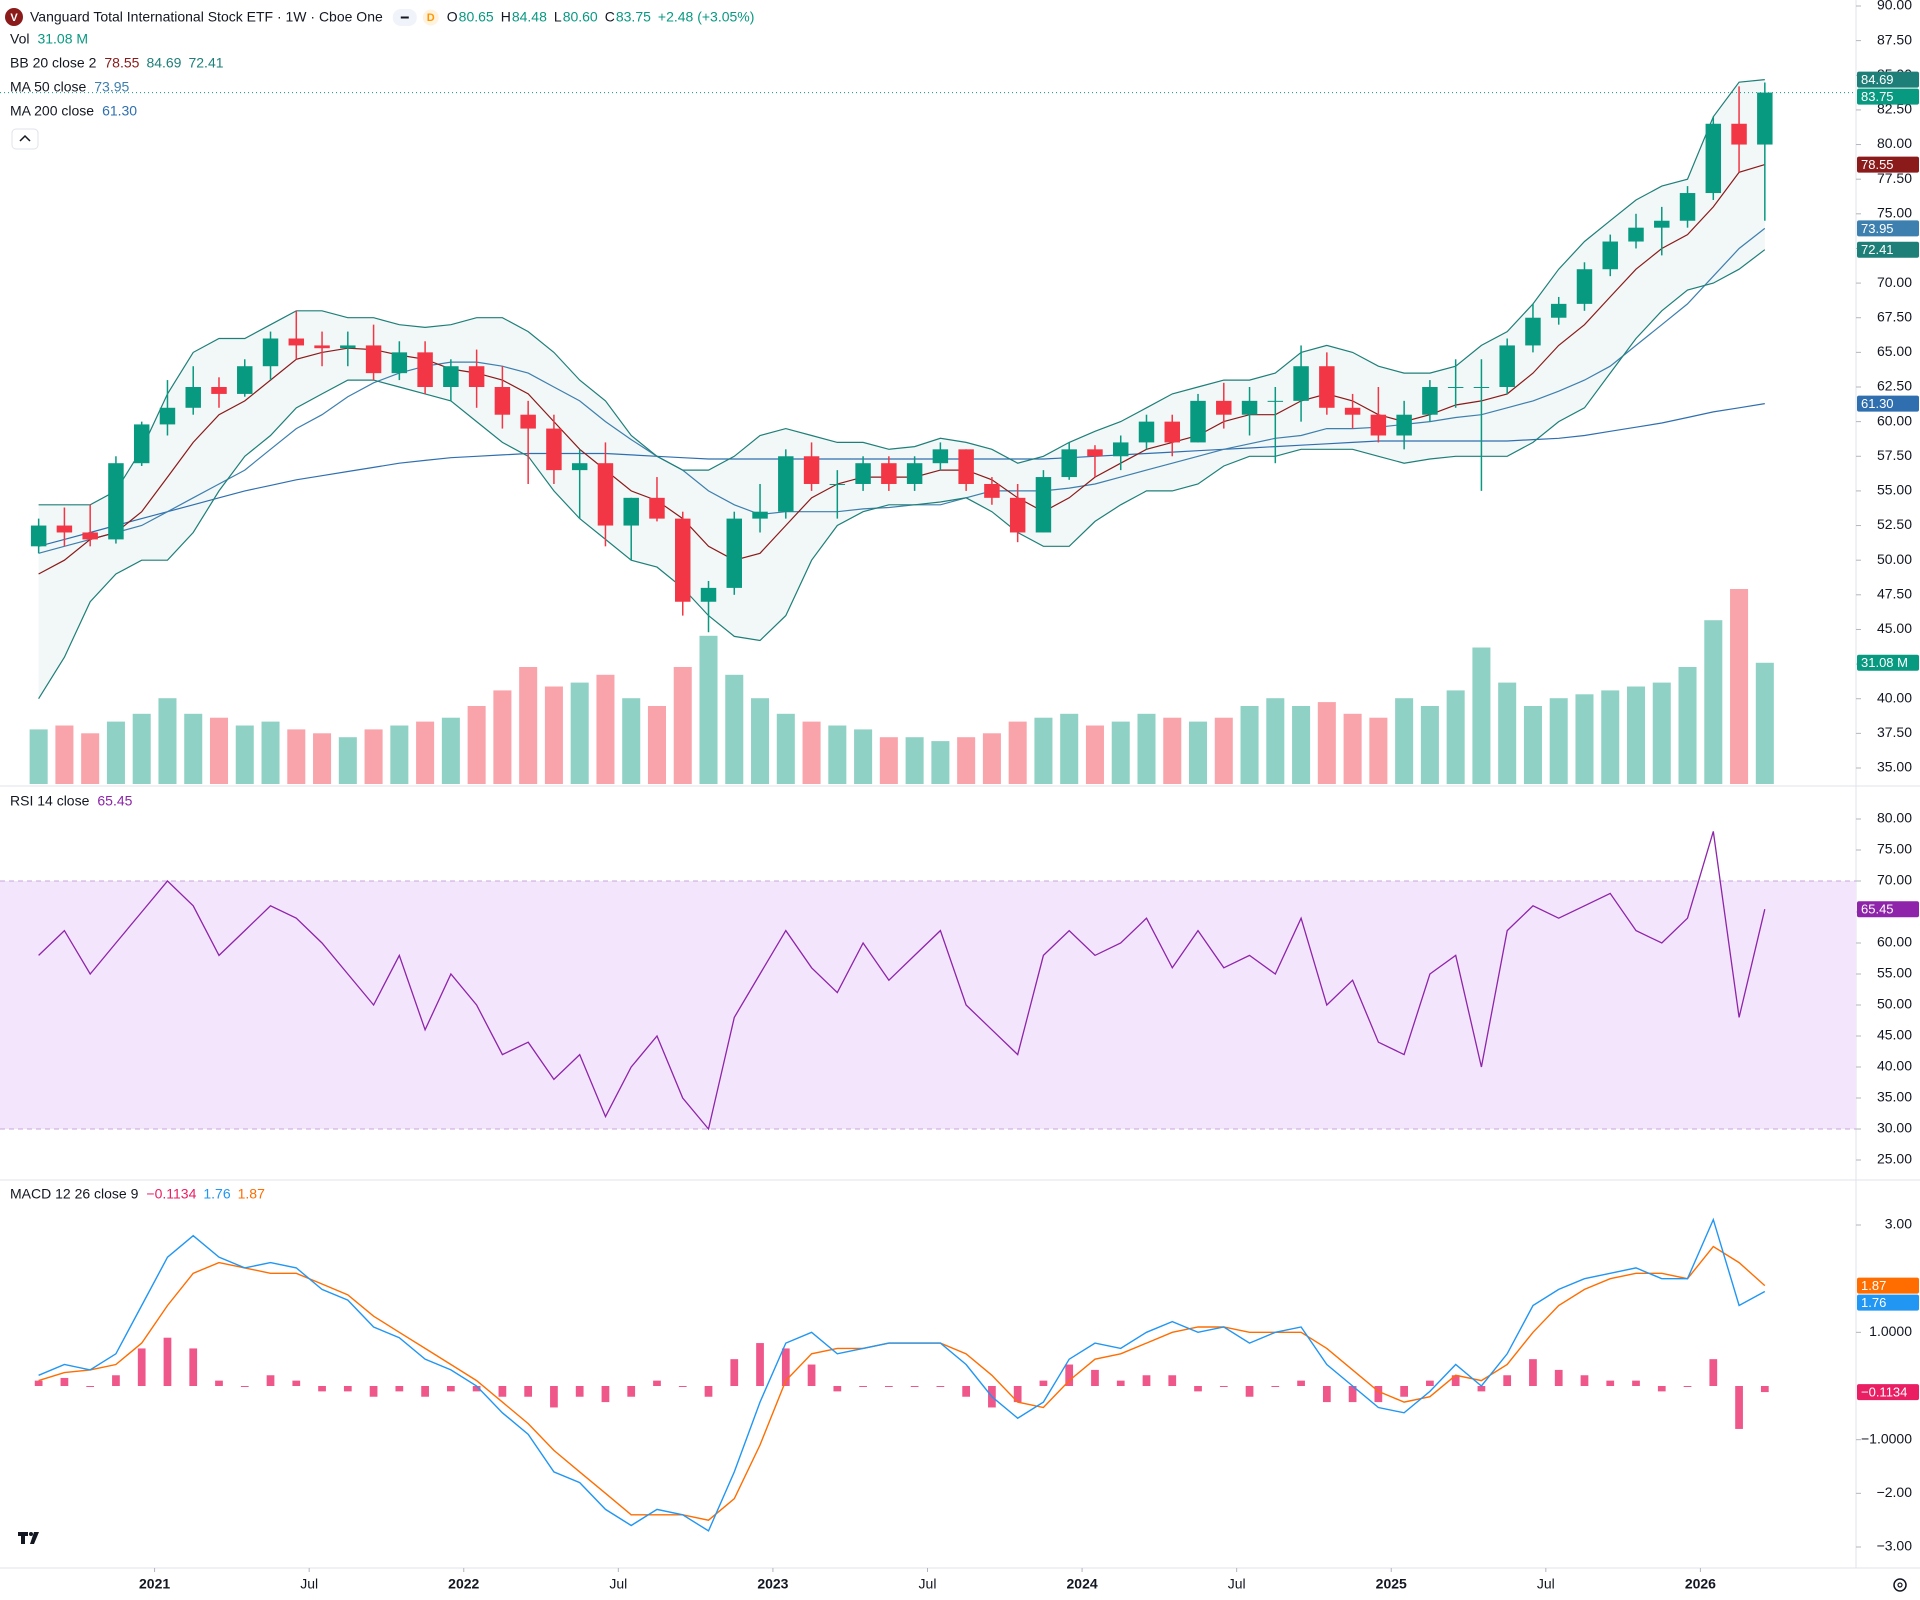 This screenshot has width=1920, height=1600. I want to click on rsi-band, so click(928, 1005).